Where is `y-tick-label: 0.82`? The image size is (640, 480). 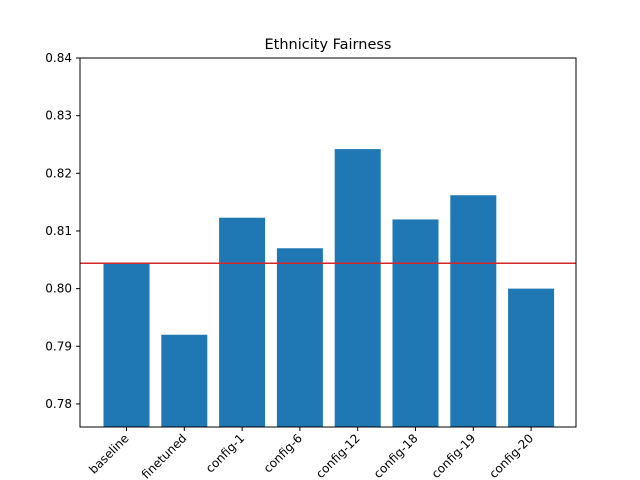 y-tick-label: 0.82 is located at coordinates (58, 173).